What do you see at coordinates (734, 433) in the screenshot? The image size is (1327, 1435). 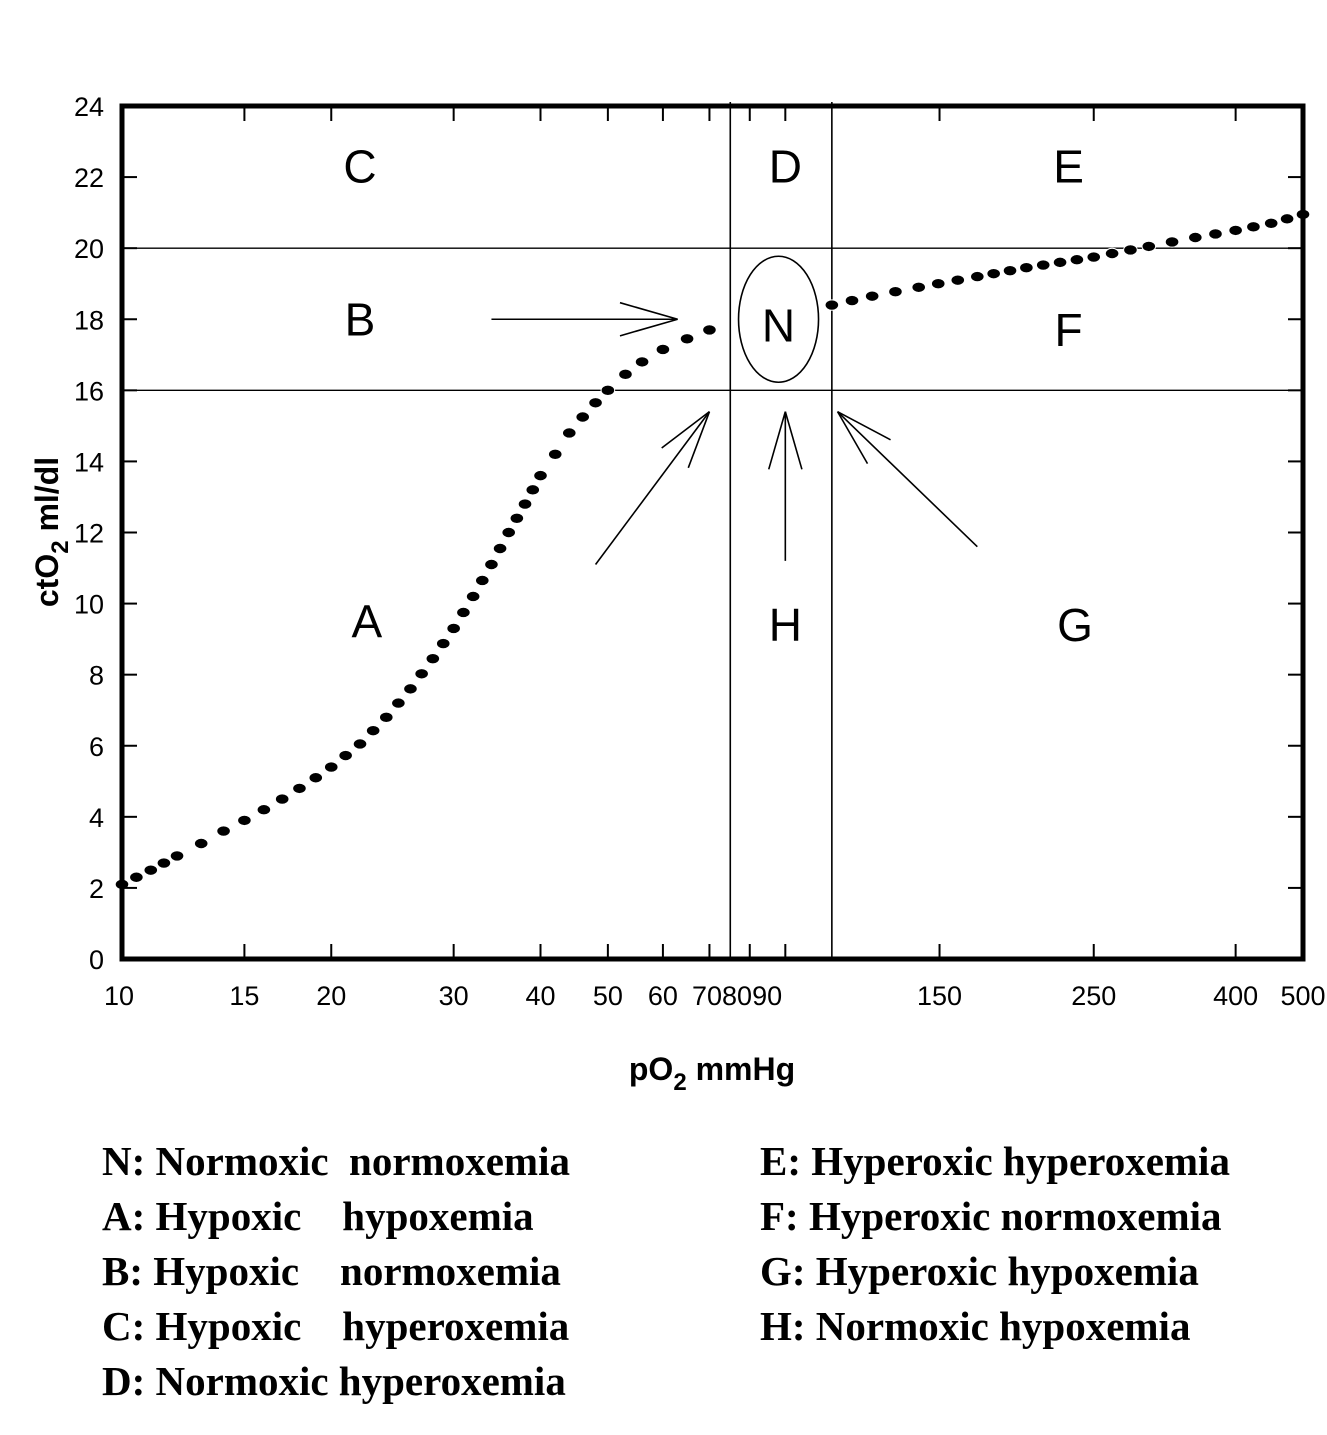 I see `region-arrows` at bounding box center [734, 433].